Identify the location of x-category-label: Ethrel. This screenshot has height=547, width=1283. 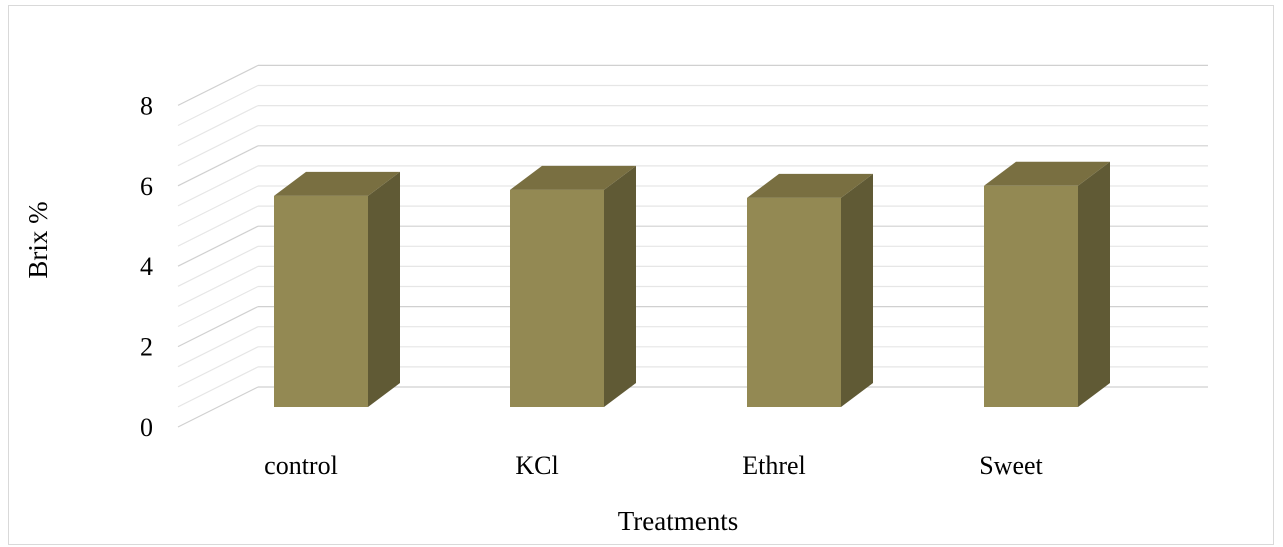
(774, 465).